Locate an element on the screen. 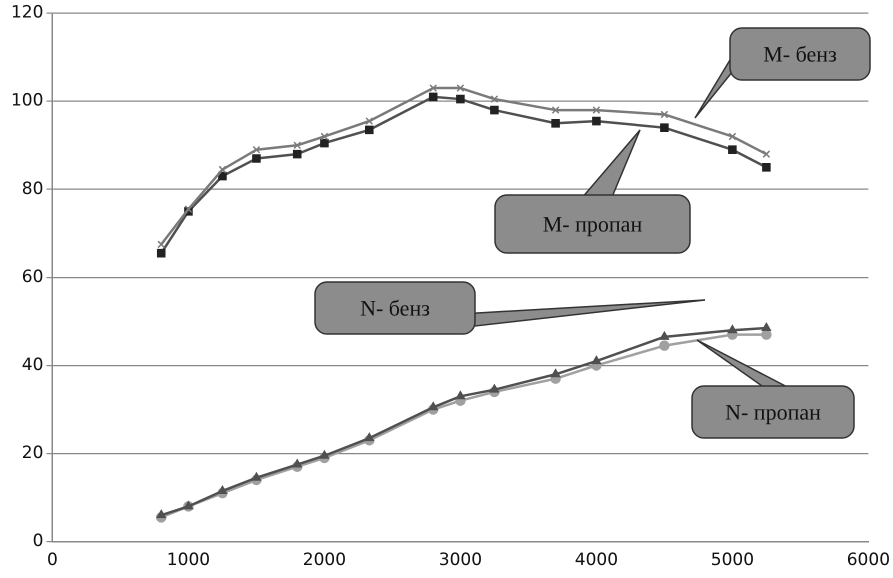 The height and width of the screenshot is (578, 893). x-tick-label: 0 is located at coordinates (52, 560).